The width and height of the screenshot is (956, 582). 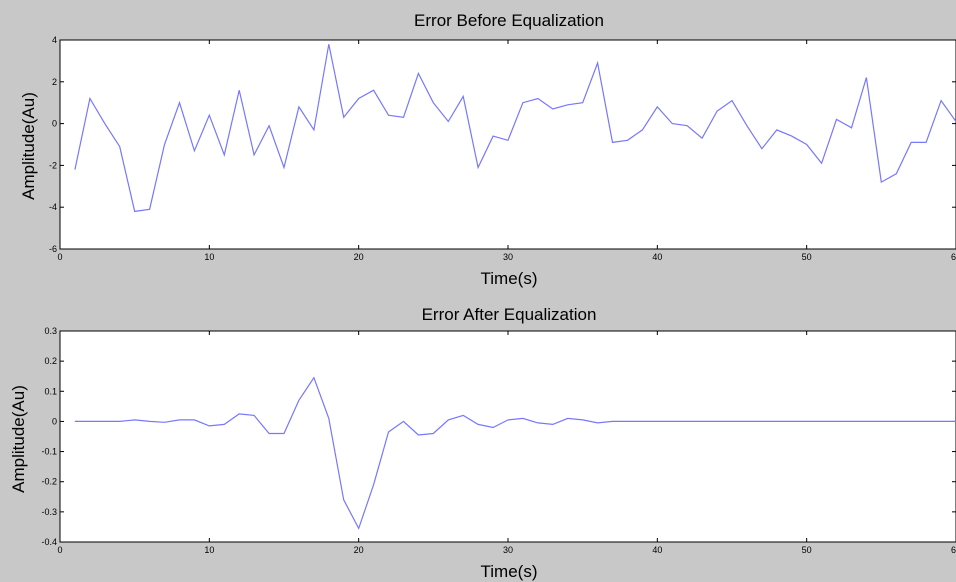 What do you see at coordinates (50, 391) in the screenshot?
I see `y-tick-label: 0.1` at bounding box center [50, 391].